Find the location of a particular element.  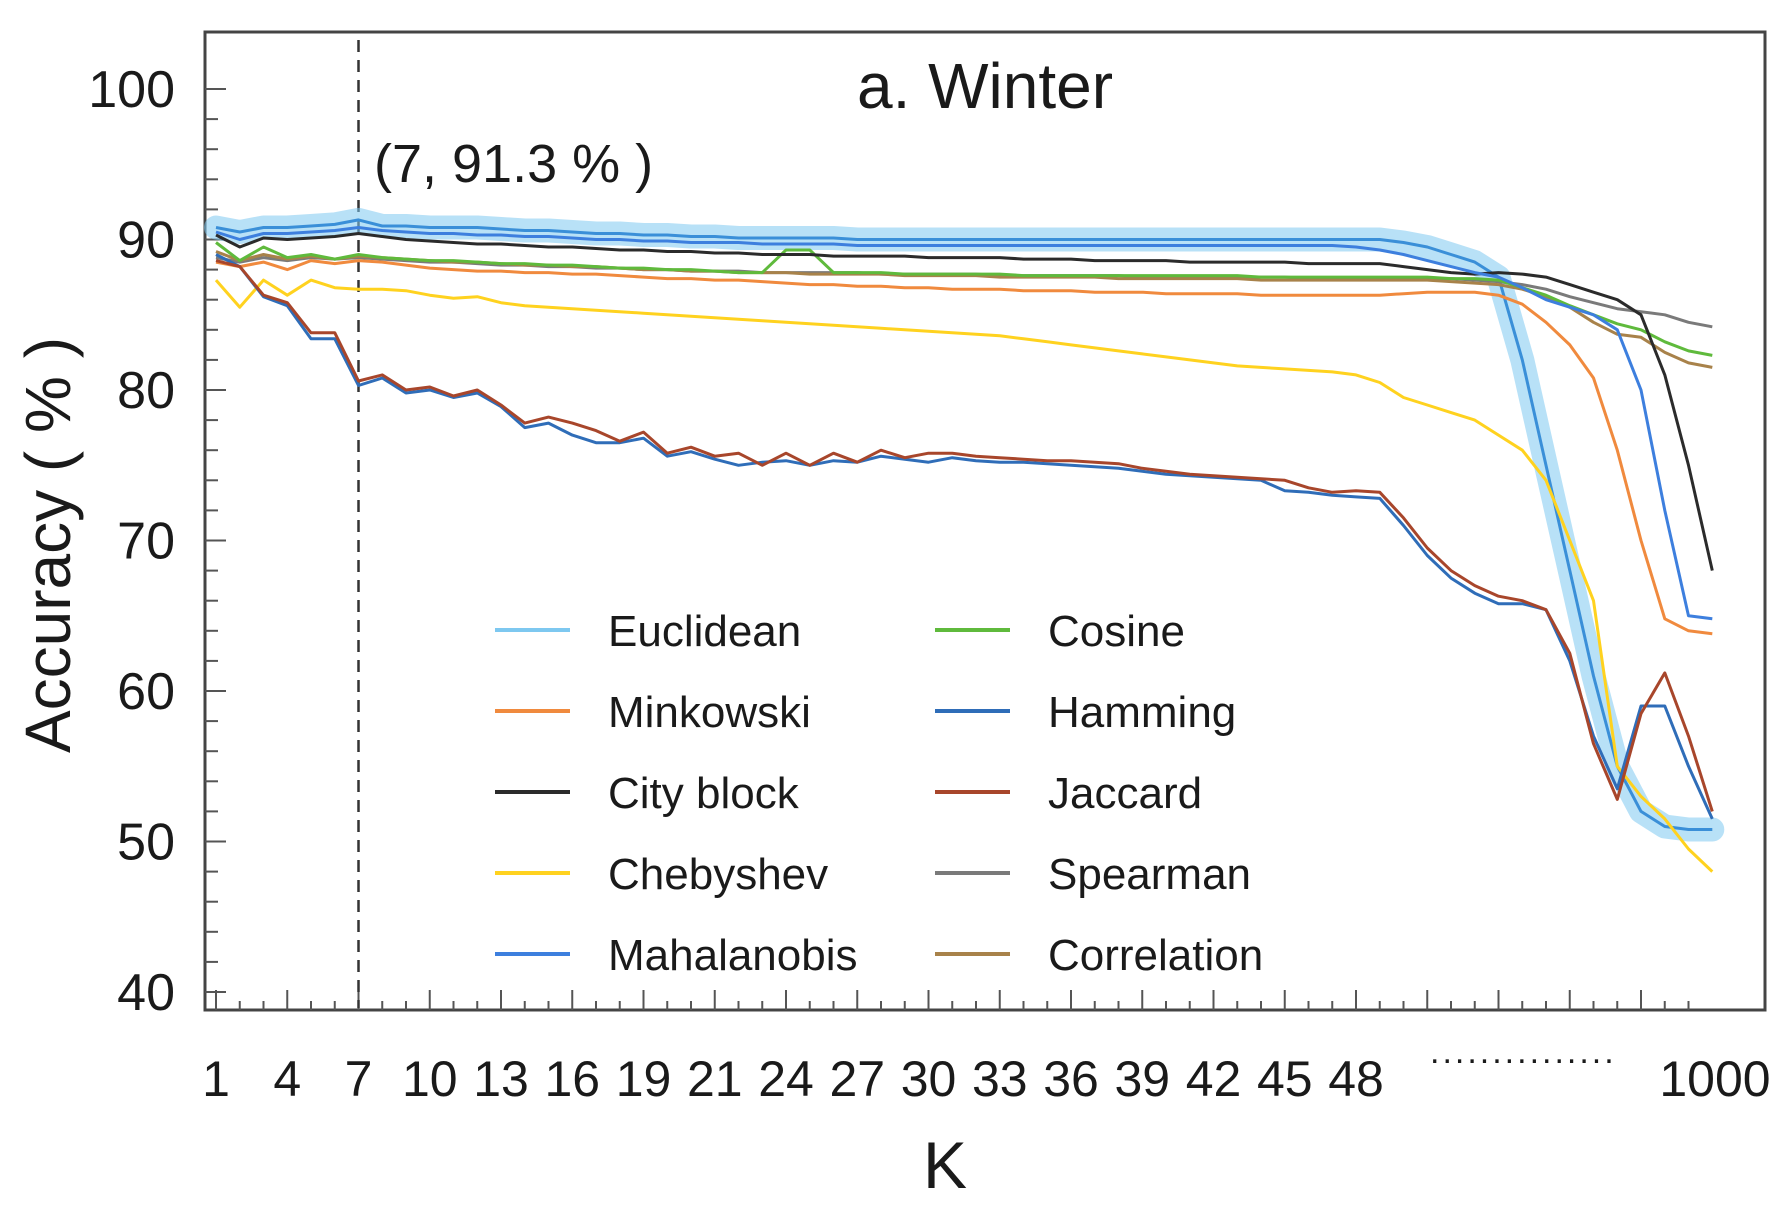

x-tick-label: 27 is located at coordinates (857, 1079).